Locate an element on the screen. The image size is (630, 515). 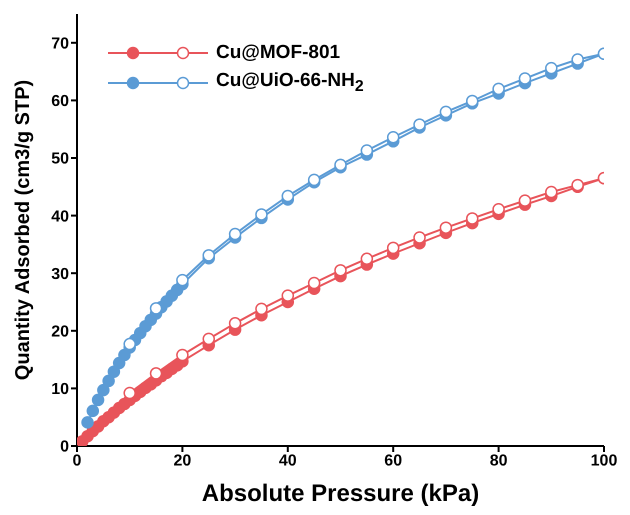
x-tick-label: 40 is located at coordinates (287, 461).